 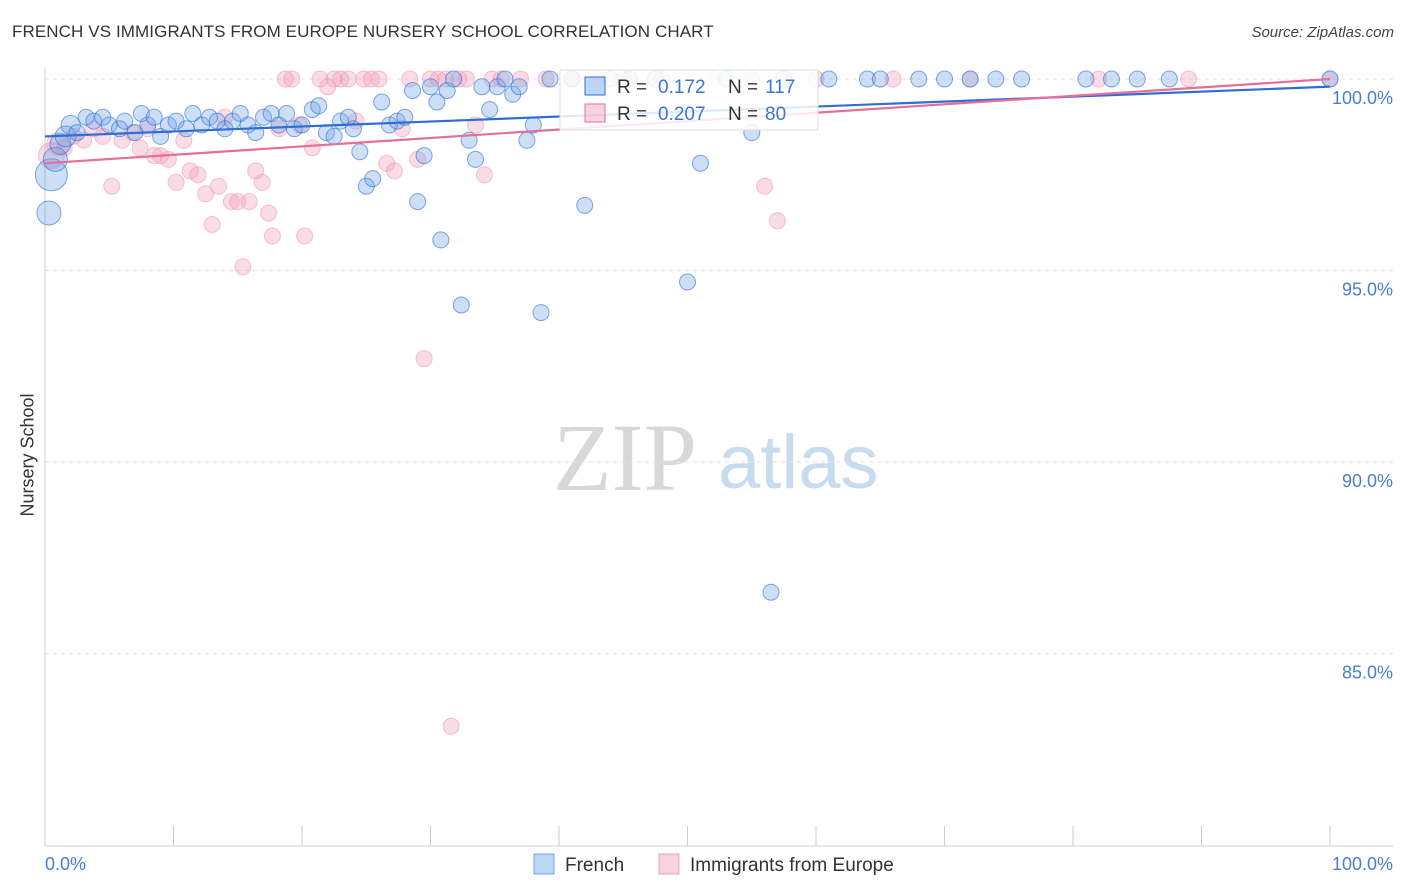 What do you see at coordinates (775, 114) in the screenshot?
I see `stat-n-value: 80` at bounding box center [775, 114].